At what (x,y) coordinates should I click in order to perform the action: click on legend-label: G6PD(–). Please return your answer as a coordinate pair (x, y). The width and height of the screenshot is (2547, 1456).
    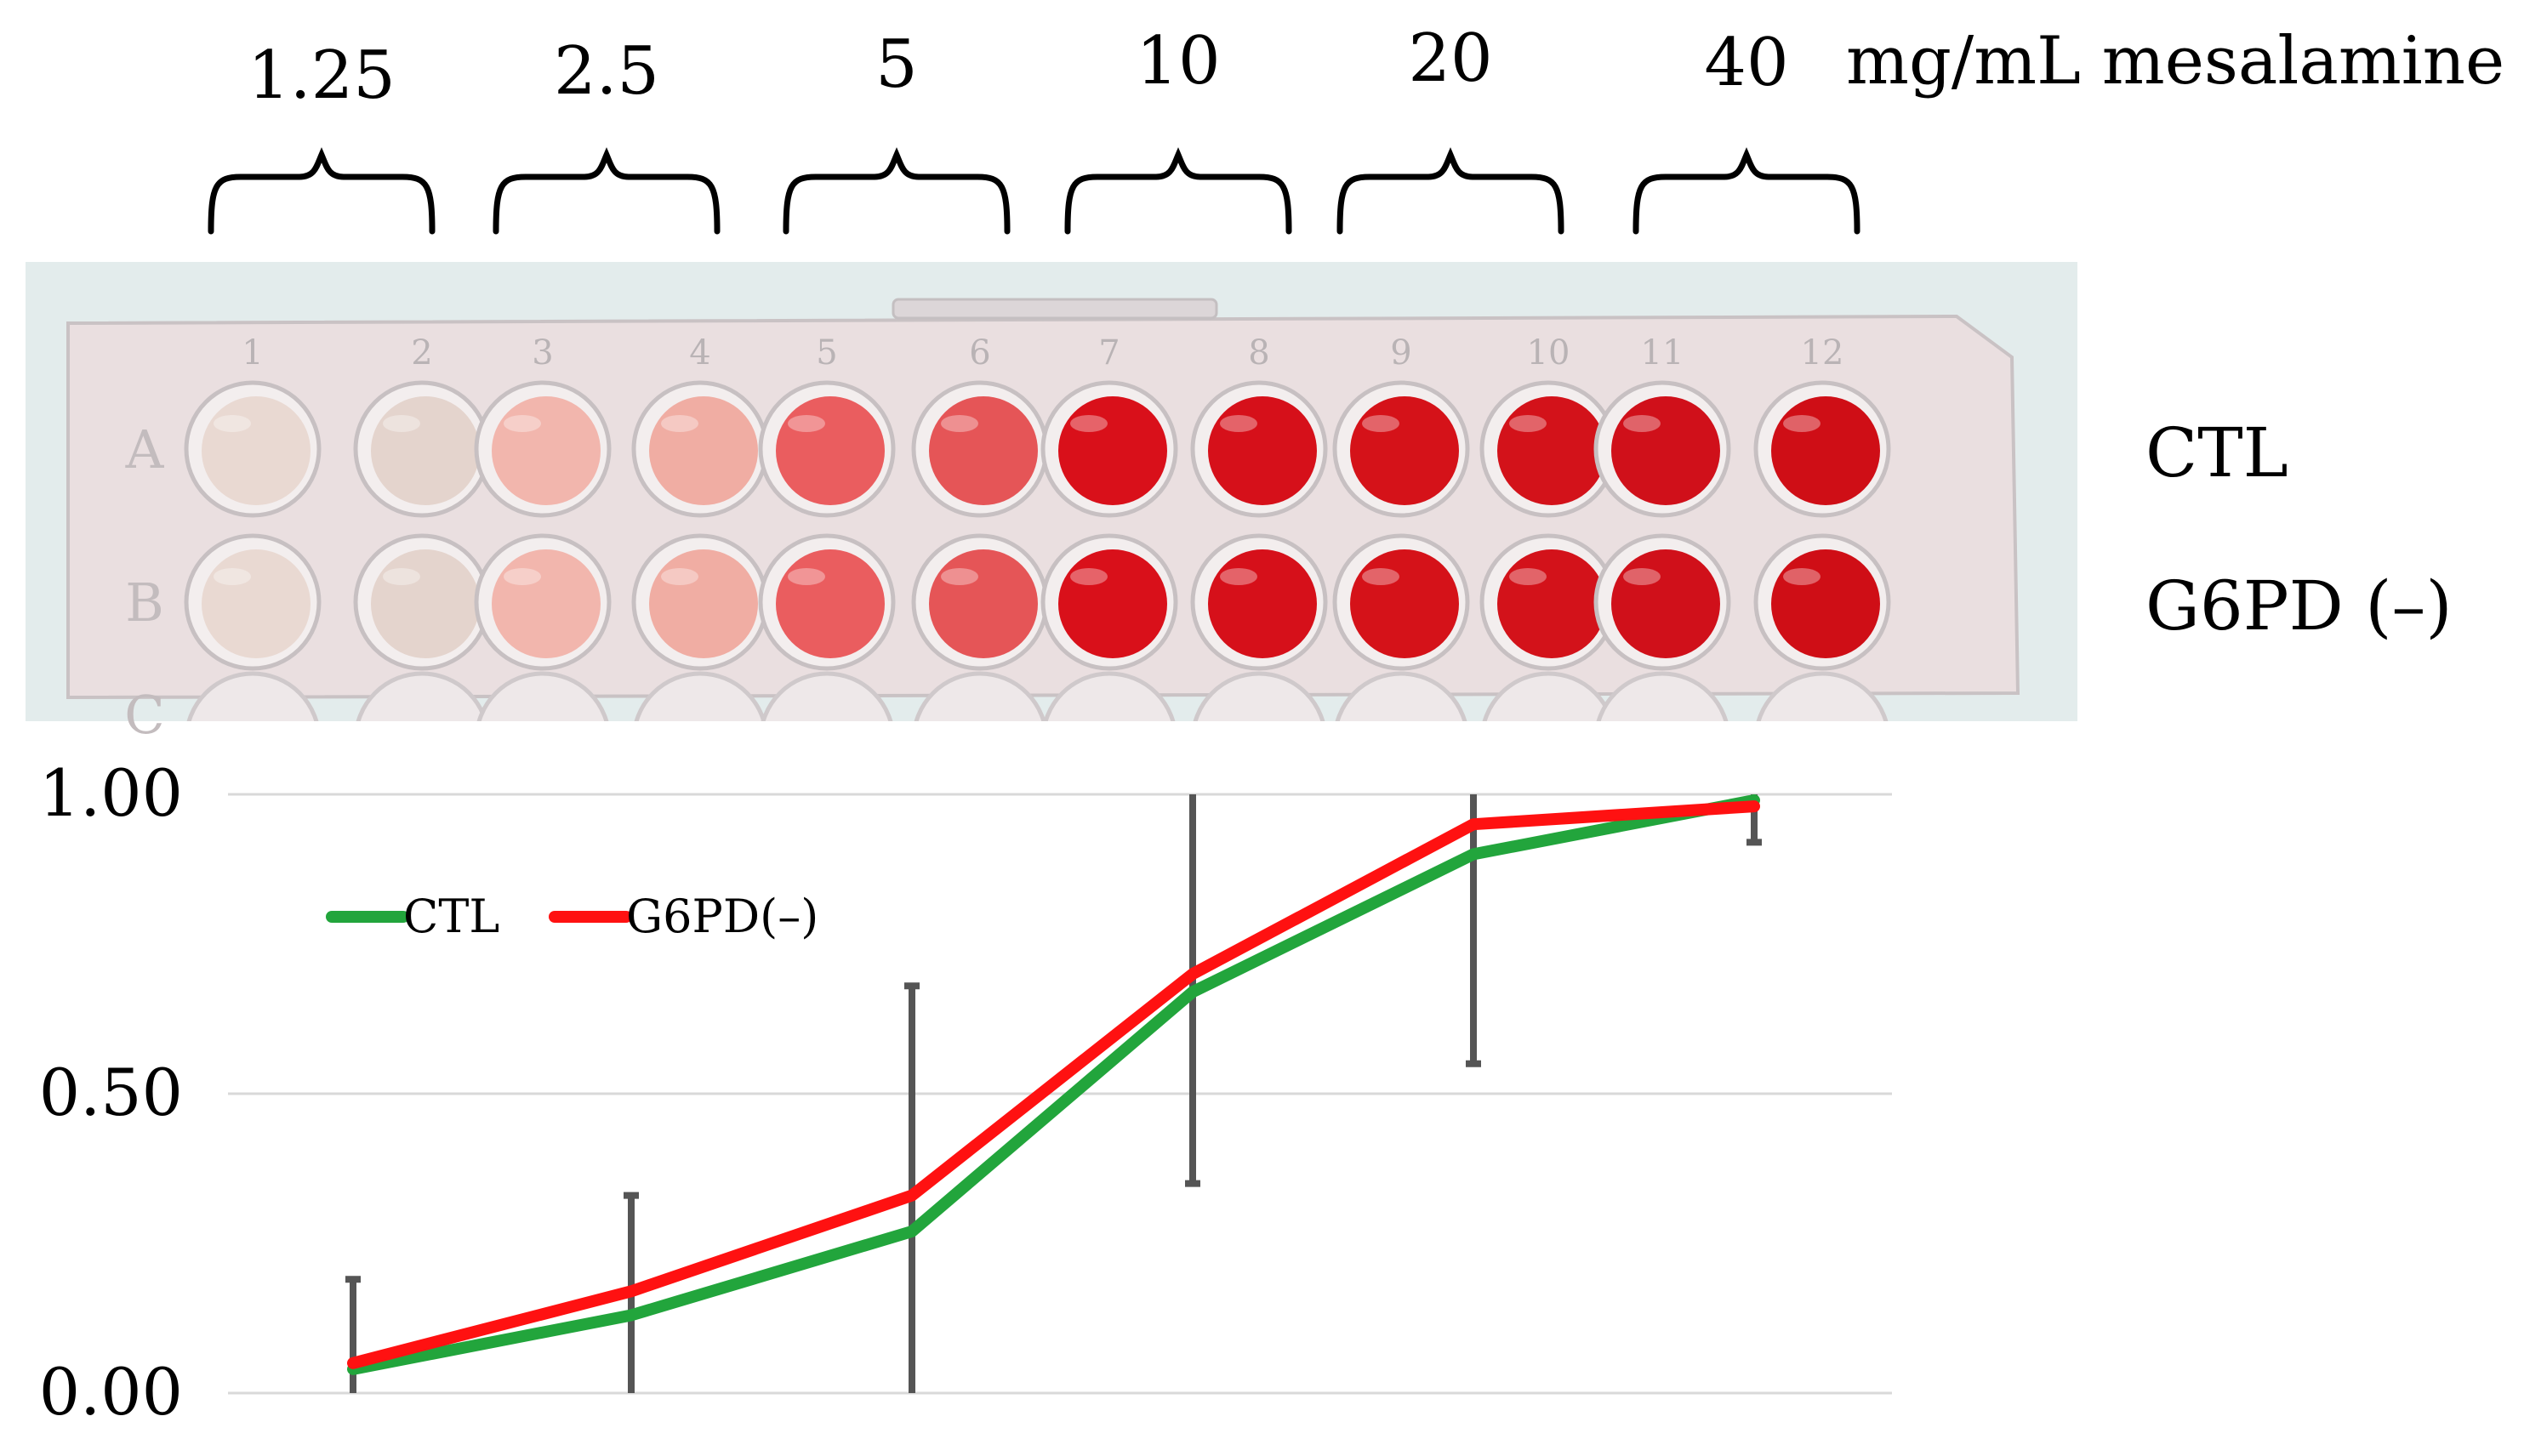
    Looking at the image, I should click on (722, 916).